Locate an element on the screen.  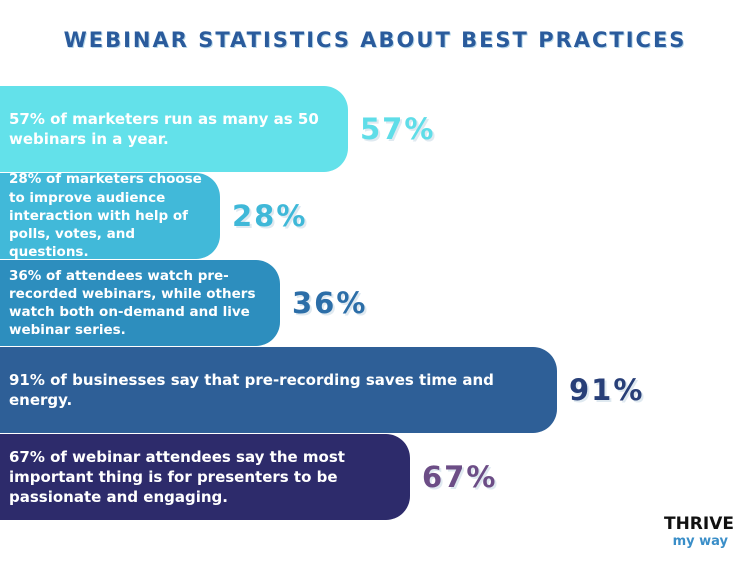
logo-tagline: my way is located at coordinates (700, 541).